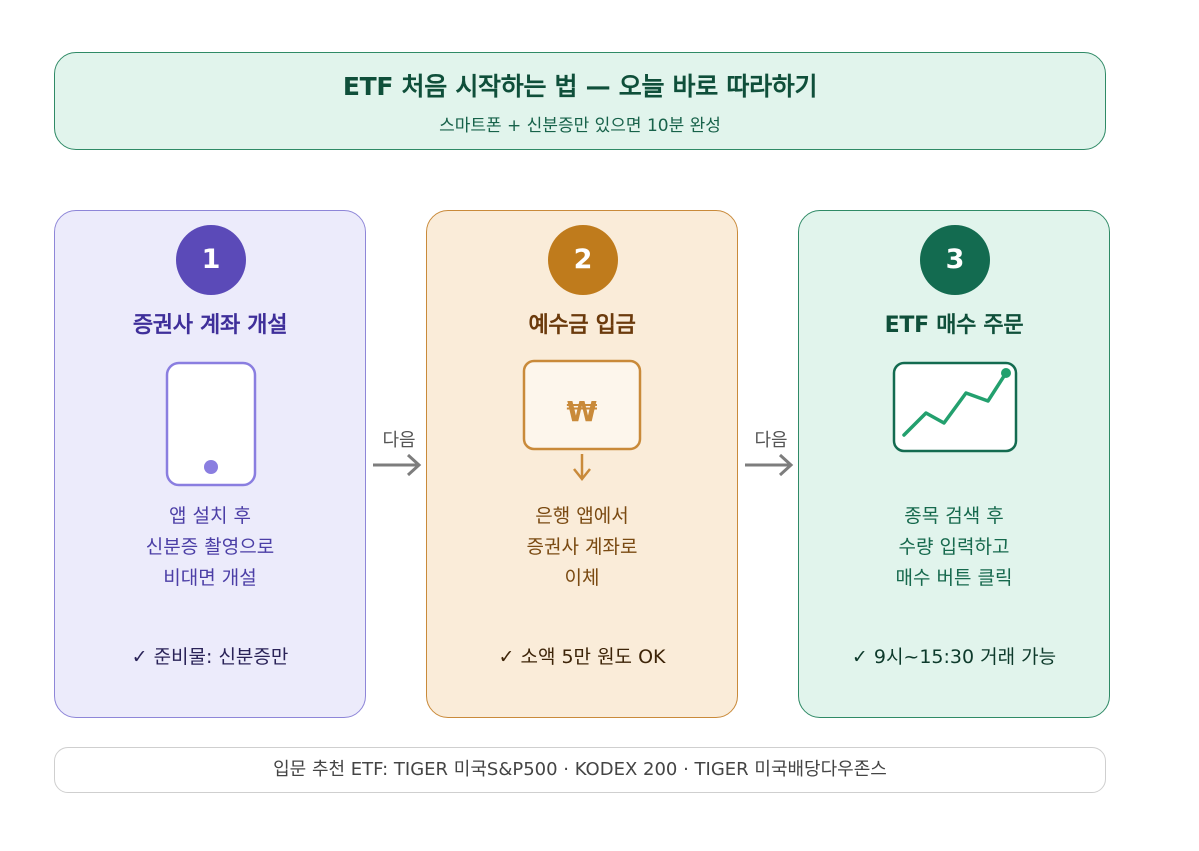  Describe the element at coordinates (580, 126) in the screenshot. I see `page-subtitle: 스마트폰 + 신분증만 있으면 10분 완성` at that location.